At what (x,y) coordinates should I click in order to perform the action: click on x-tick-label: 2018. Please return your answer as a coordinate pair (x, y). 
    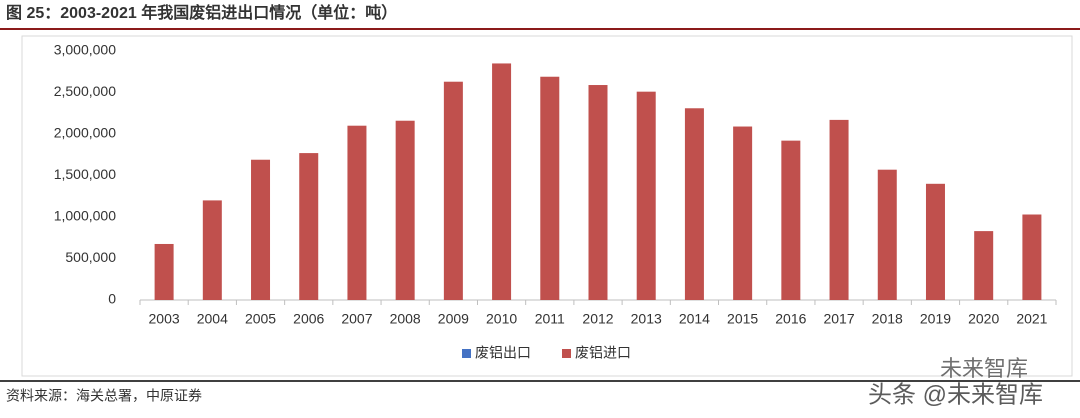
    Looking at the image, I should click on (887, 319).